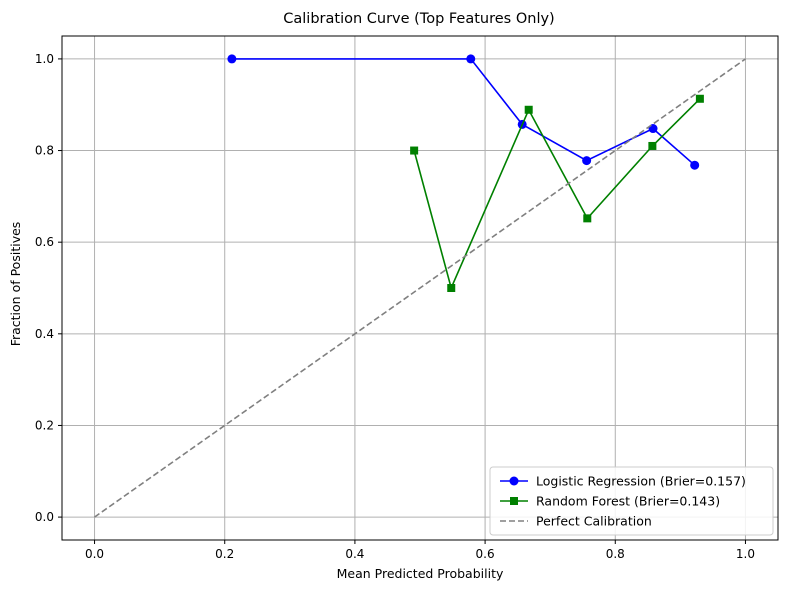  Describe the element at coordinates (628, 501) in the screenshot. I see `legend-label: Random Forest (Brier=0.143)` at that location.